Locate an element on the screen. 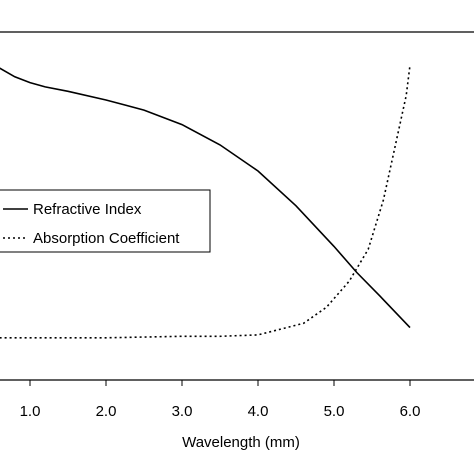 Image resolution: width=474 pixels, height=474 pixels. x-tick-label-5: 6.0 is located at coordinates (410, 411).